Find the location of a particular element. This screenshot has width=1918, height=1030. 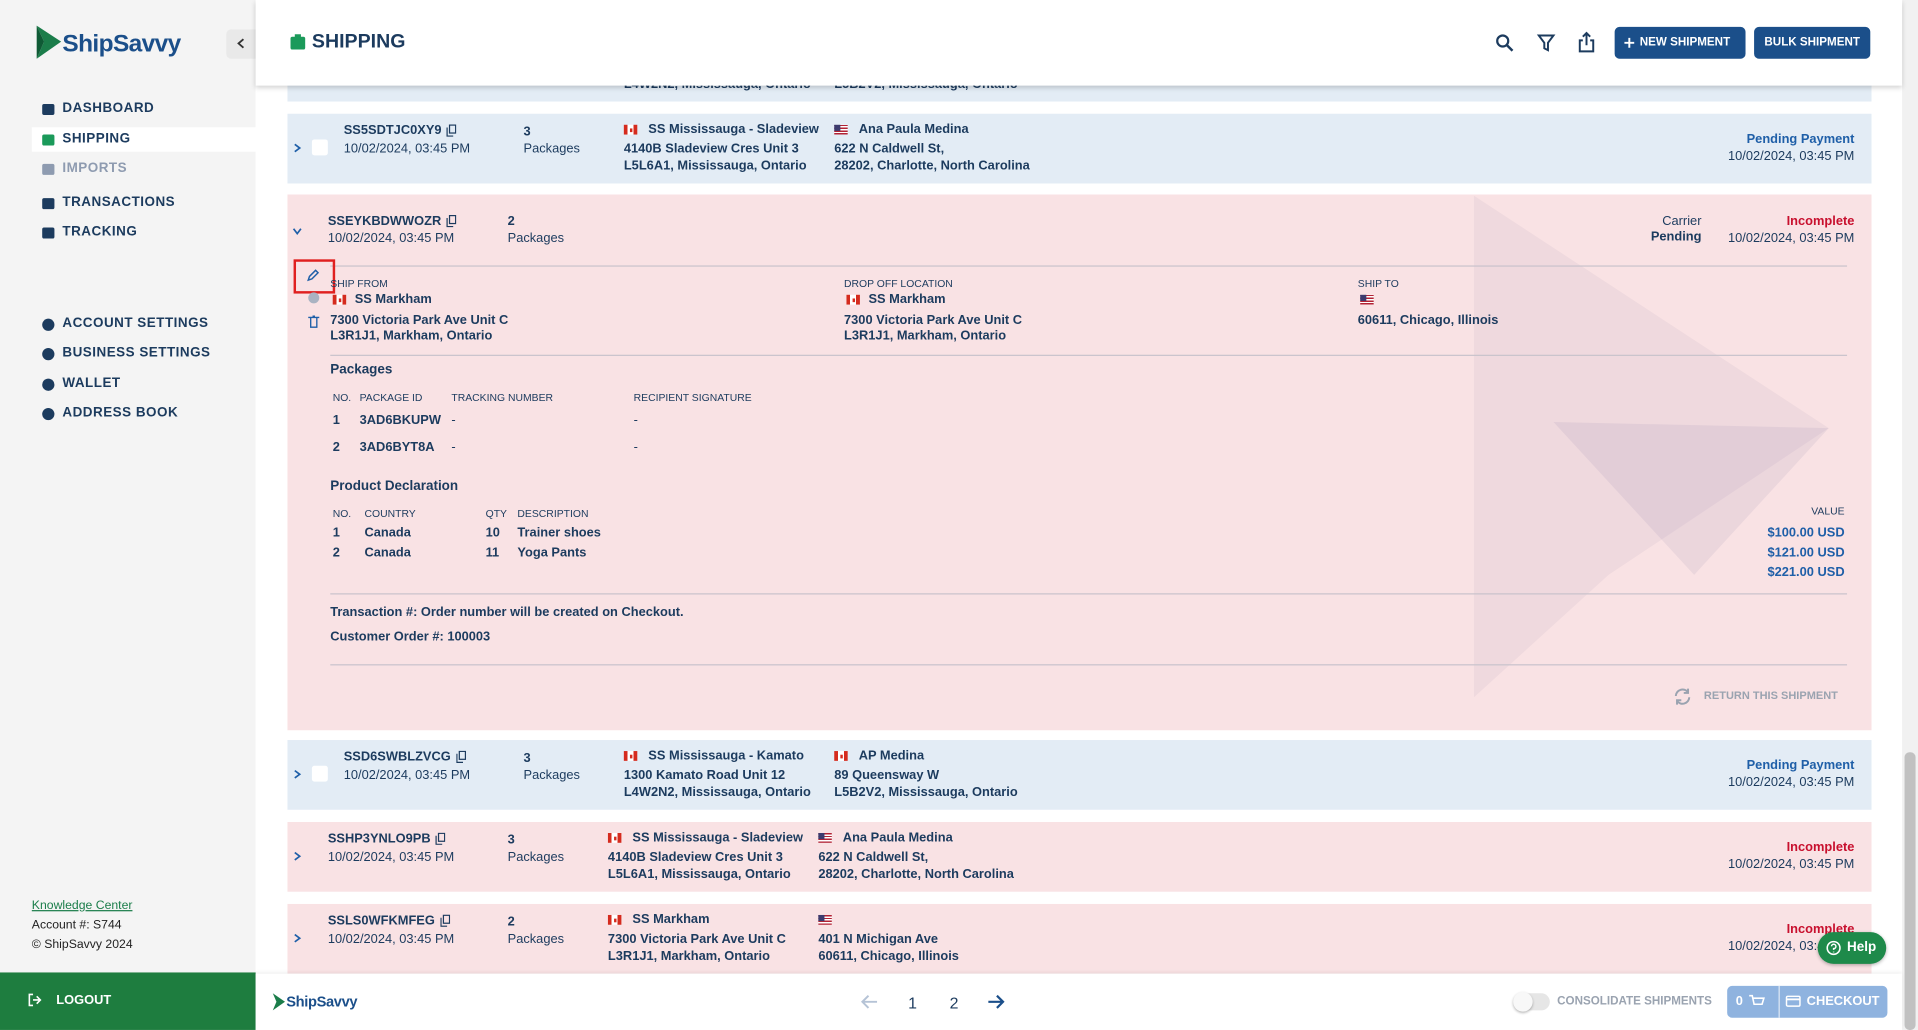

footer-brand: ShipSavvy is located at coordinates (322, 1002).